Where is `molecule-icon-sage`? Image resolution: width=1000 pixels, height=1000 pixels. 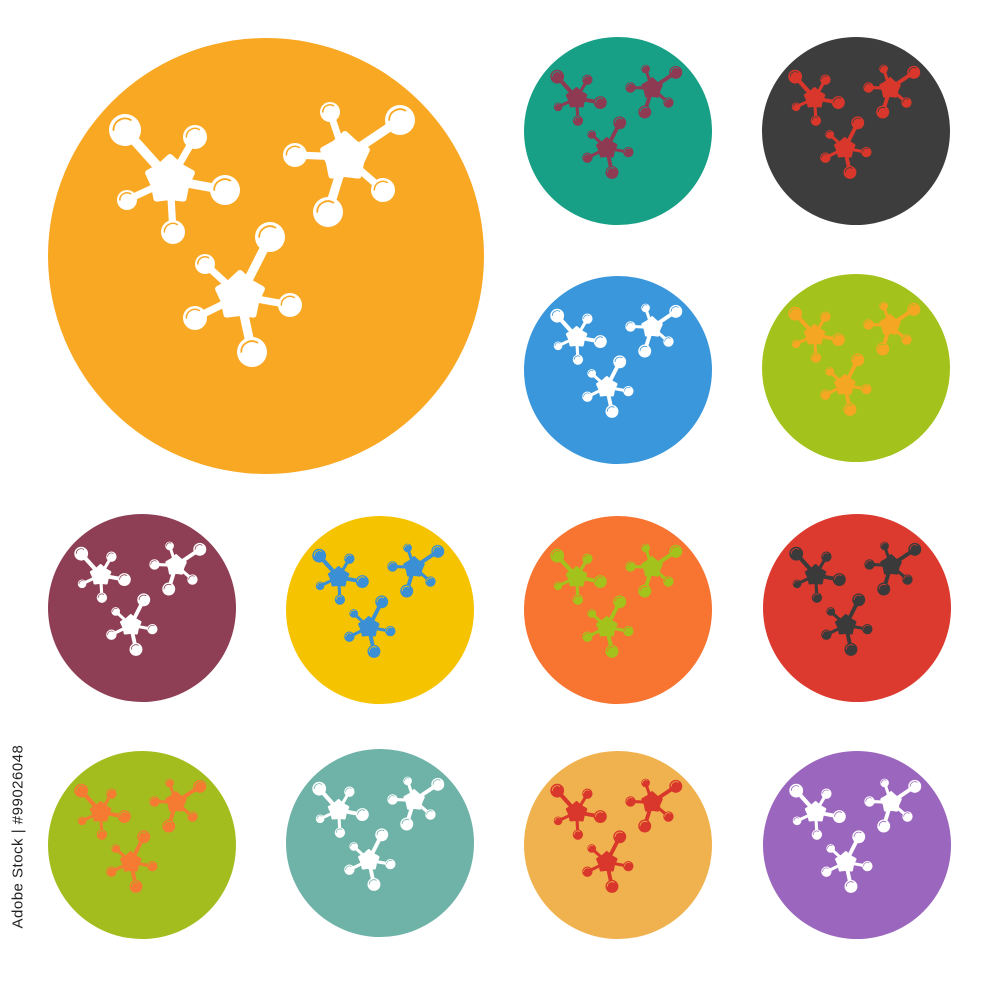 molecule-icon-sage is located at coordinates (380, 843).